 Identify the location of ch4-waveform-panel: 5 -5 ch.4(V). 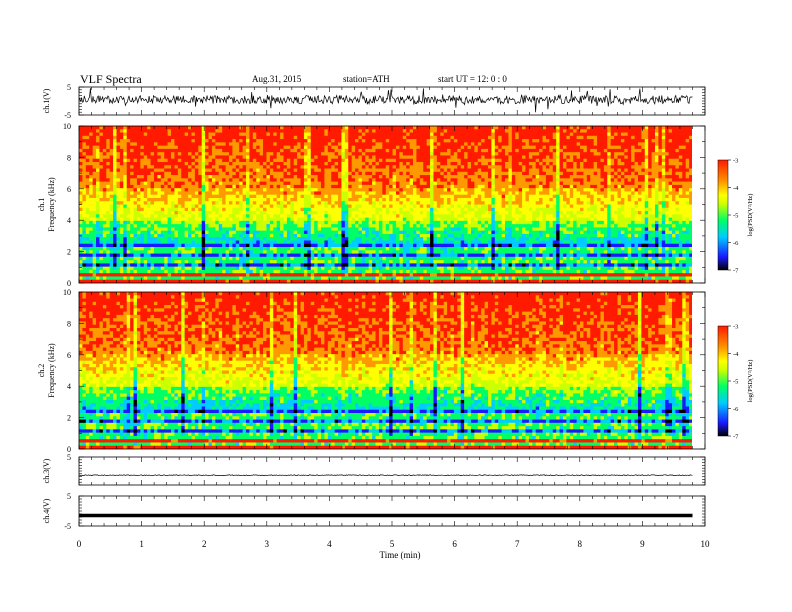
(374, 511).